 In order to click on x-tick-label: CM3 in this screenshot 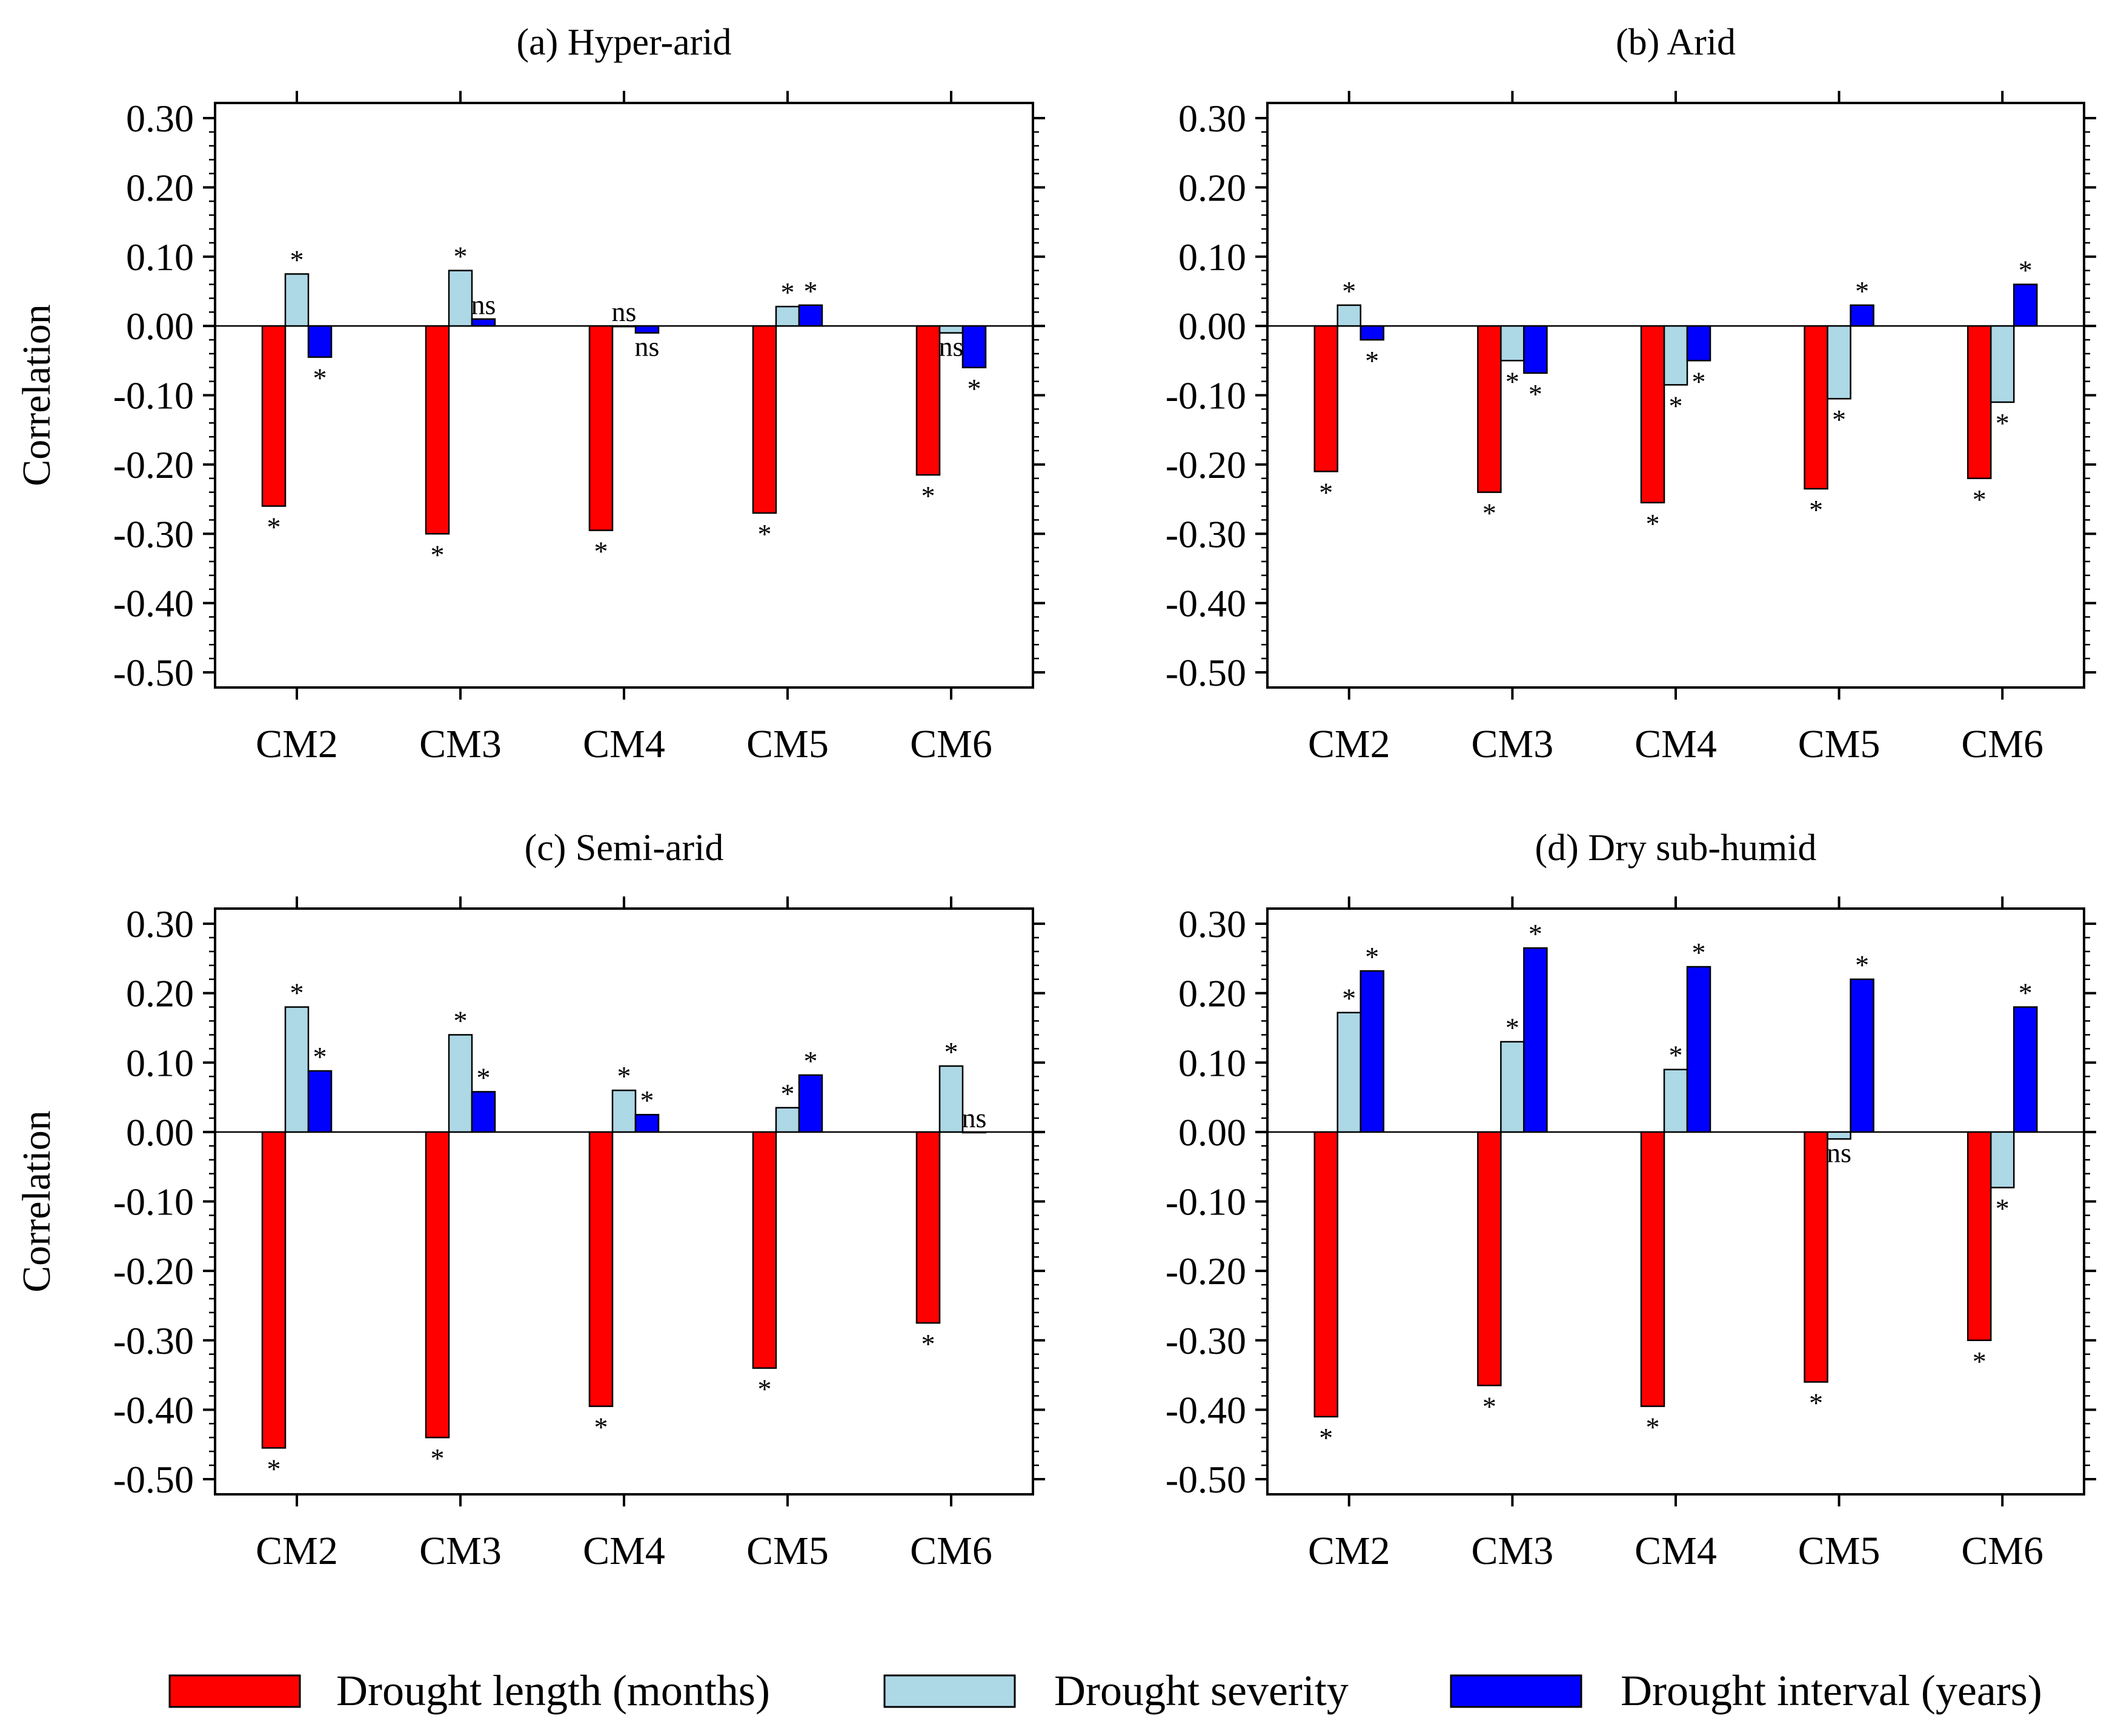, I will do `click(1513, 1551)`.